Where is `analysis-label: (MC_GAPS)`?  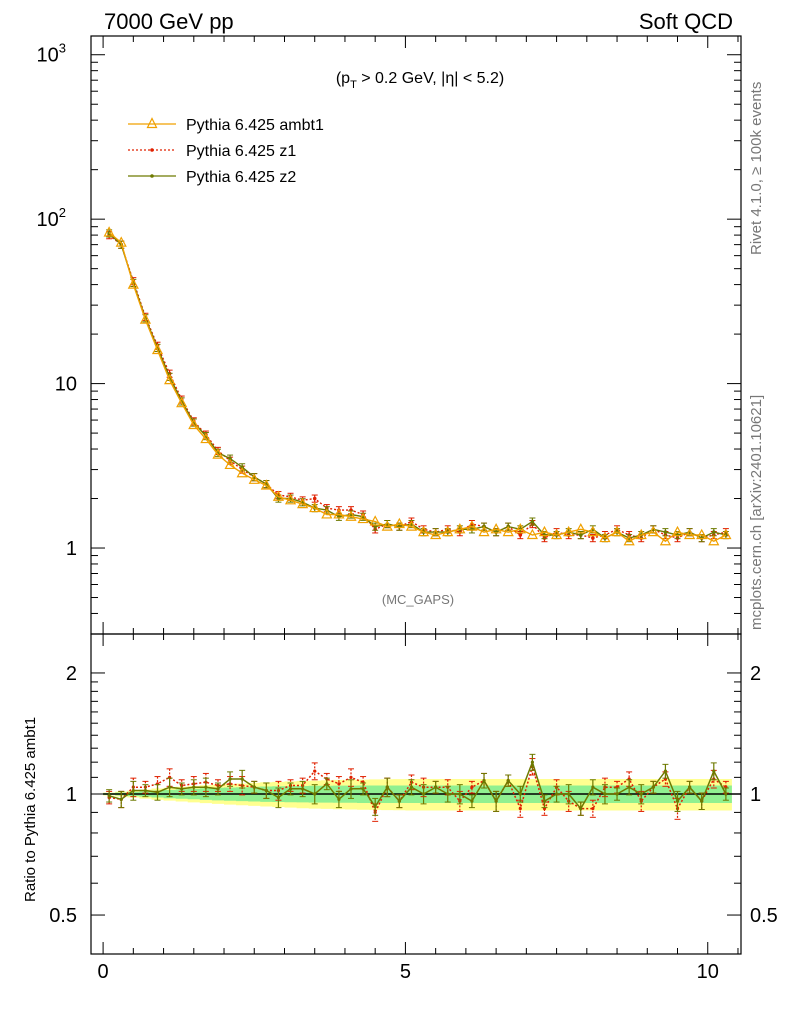 analysis-label: (MC_GAPS) is located at coordinates (418, 599).